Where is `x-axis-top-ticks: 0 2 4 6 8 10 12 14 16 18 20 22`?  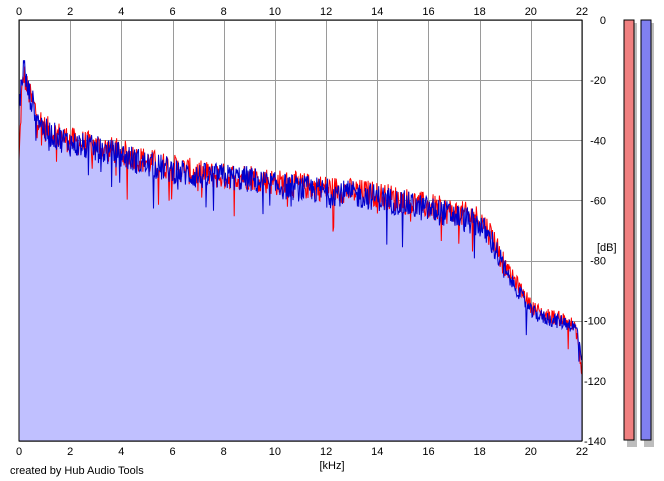 x-axis-top-ticks: 0 2 4 6 8 10 12 14 16 18 20 22 is located at coordinates (302, 12).